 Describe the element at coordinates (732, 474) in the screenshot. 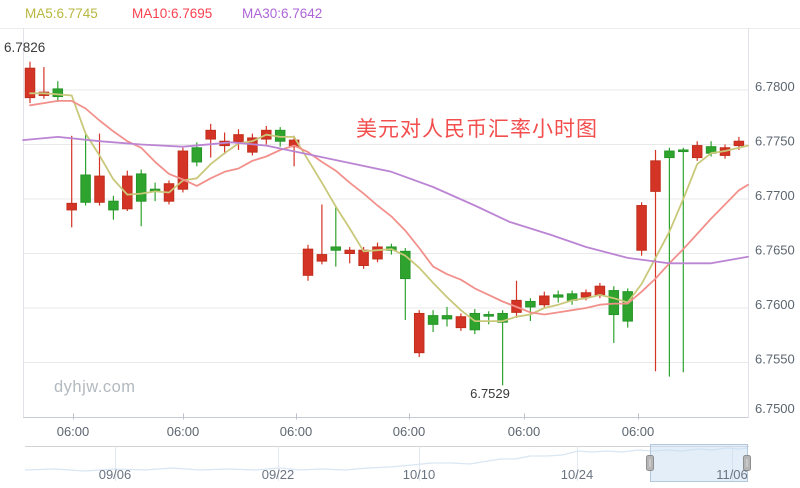

I see `navigator-date-label: 11/06` at that location.